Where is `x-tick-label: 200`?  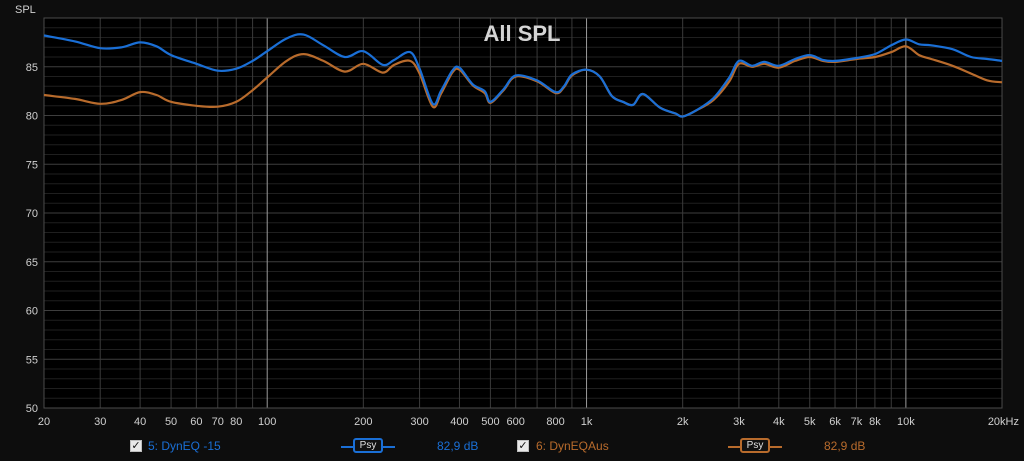 x-tick-label: 200 is located at coordinates (363, 422).